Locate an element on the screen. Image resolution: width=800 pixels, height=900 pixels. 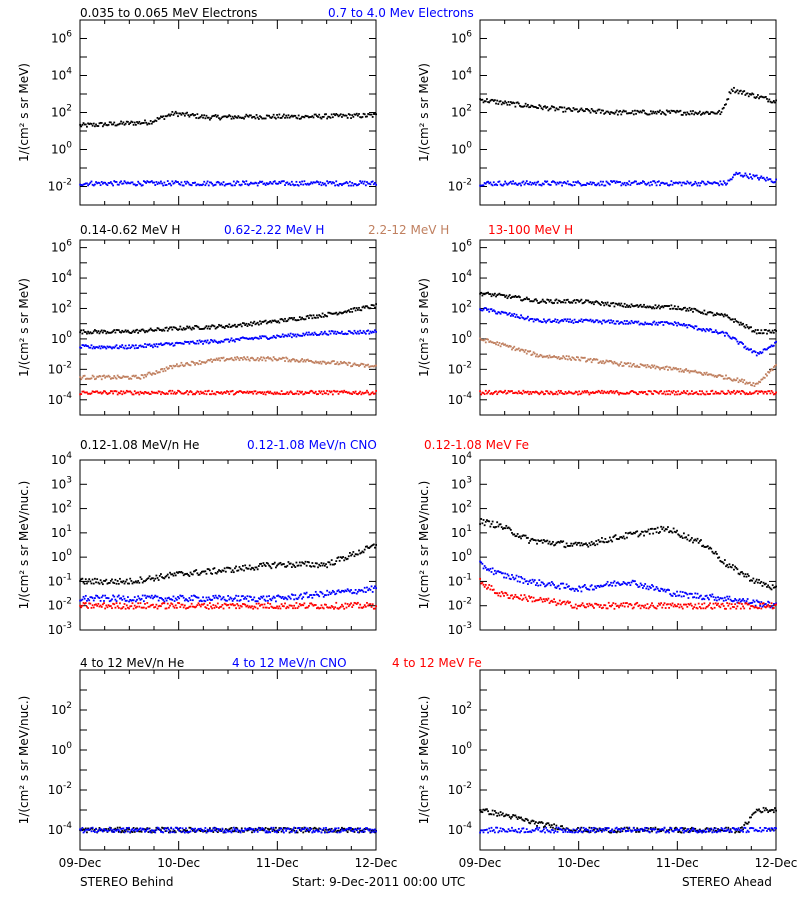
y-tick-label: 10² is located at coordinates (461, 508).